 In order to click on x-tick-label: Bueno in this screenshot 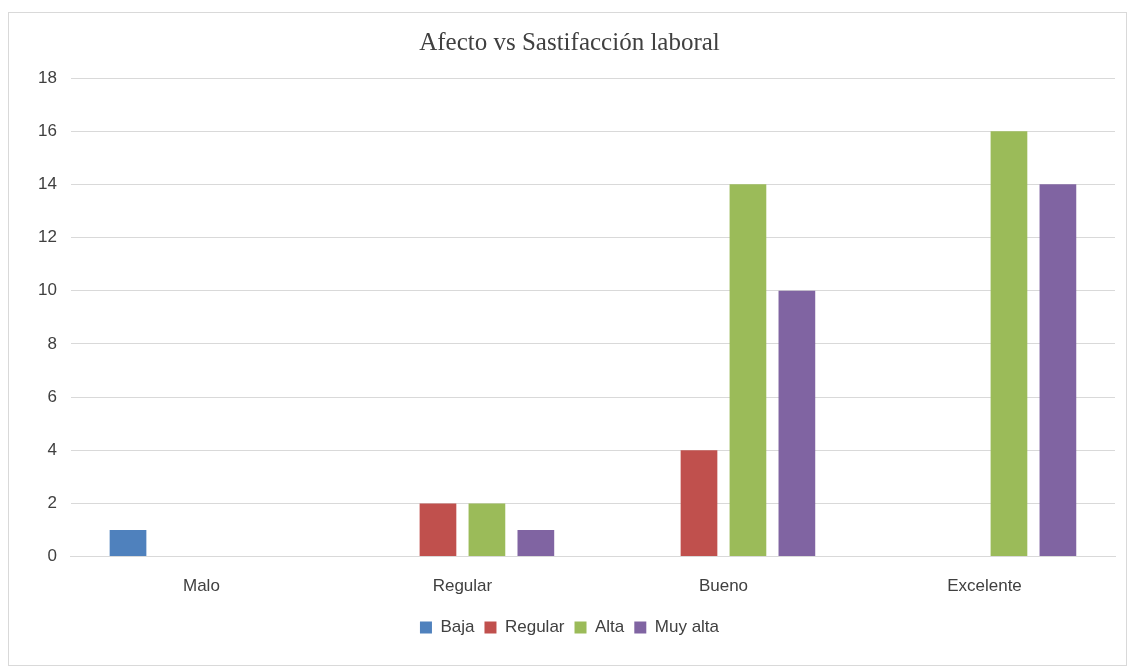, I will do `click(723, 586)`.